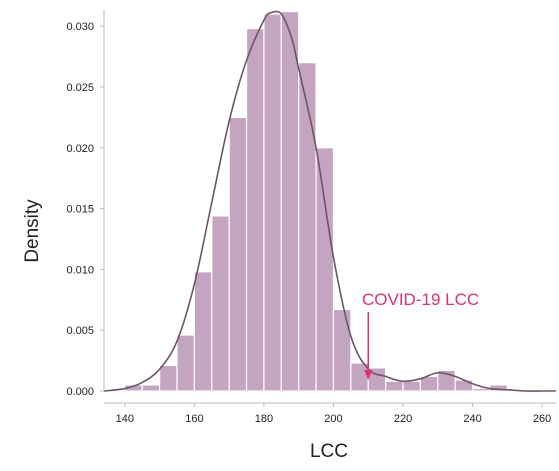 This screenshot has height=471, width=559. What do you see at coordinates (333, 419) in the screenshot?
I see `x-tick-label: 200` at bounding box center [333, 419].